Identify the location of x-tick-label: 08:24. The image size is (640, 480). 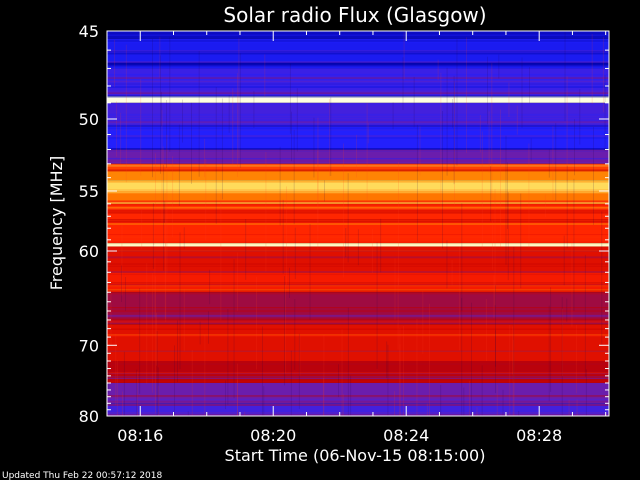
(406, 435).